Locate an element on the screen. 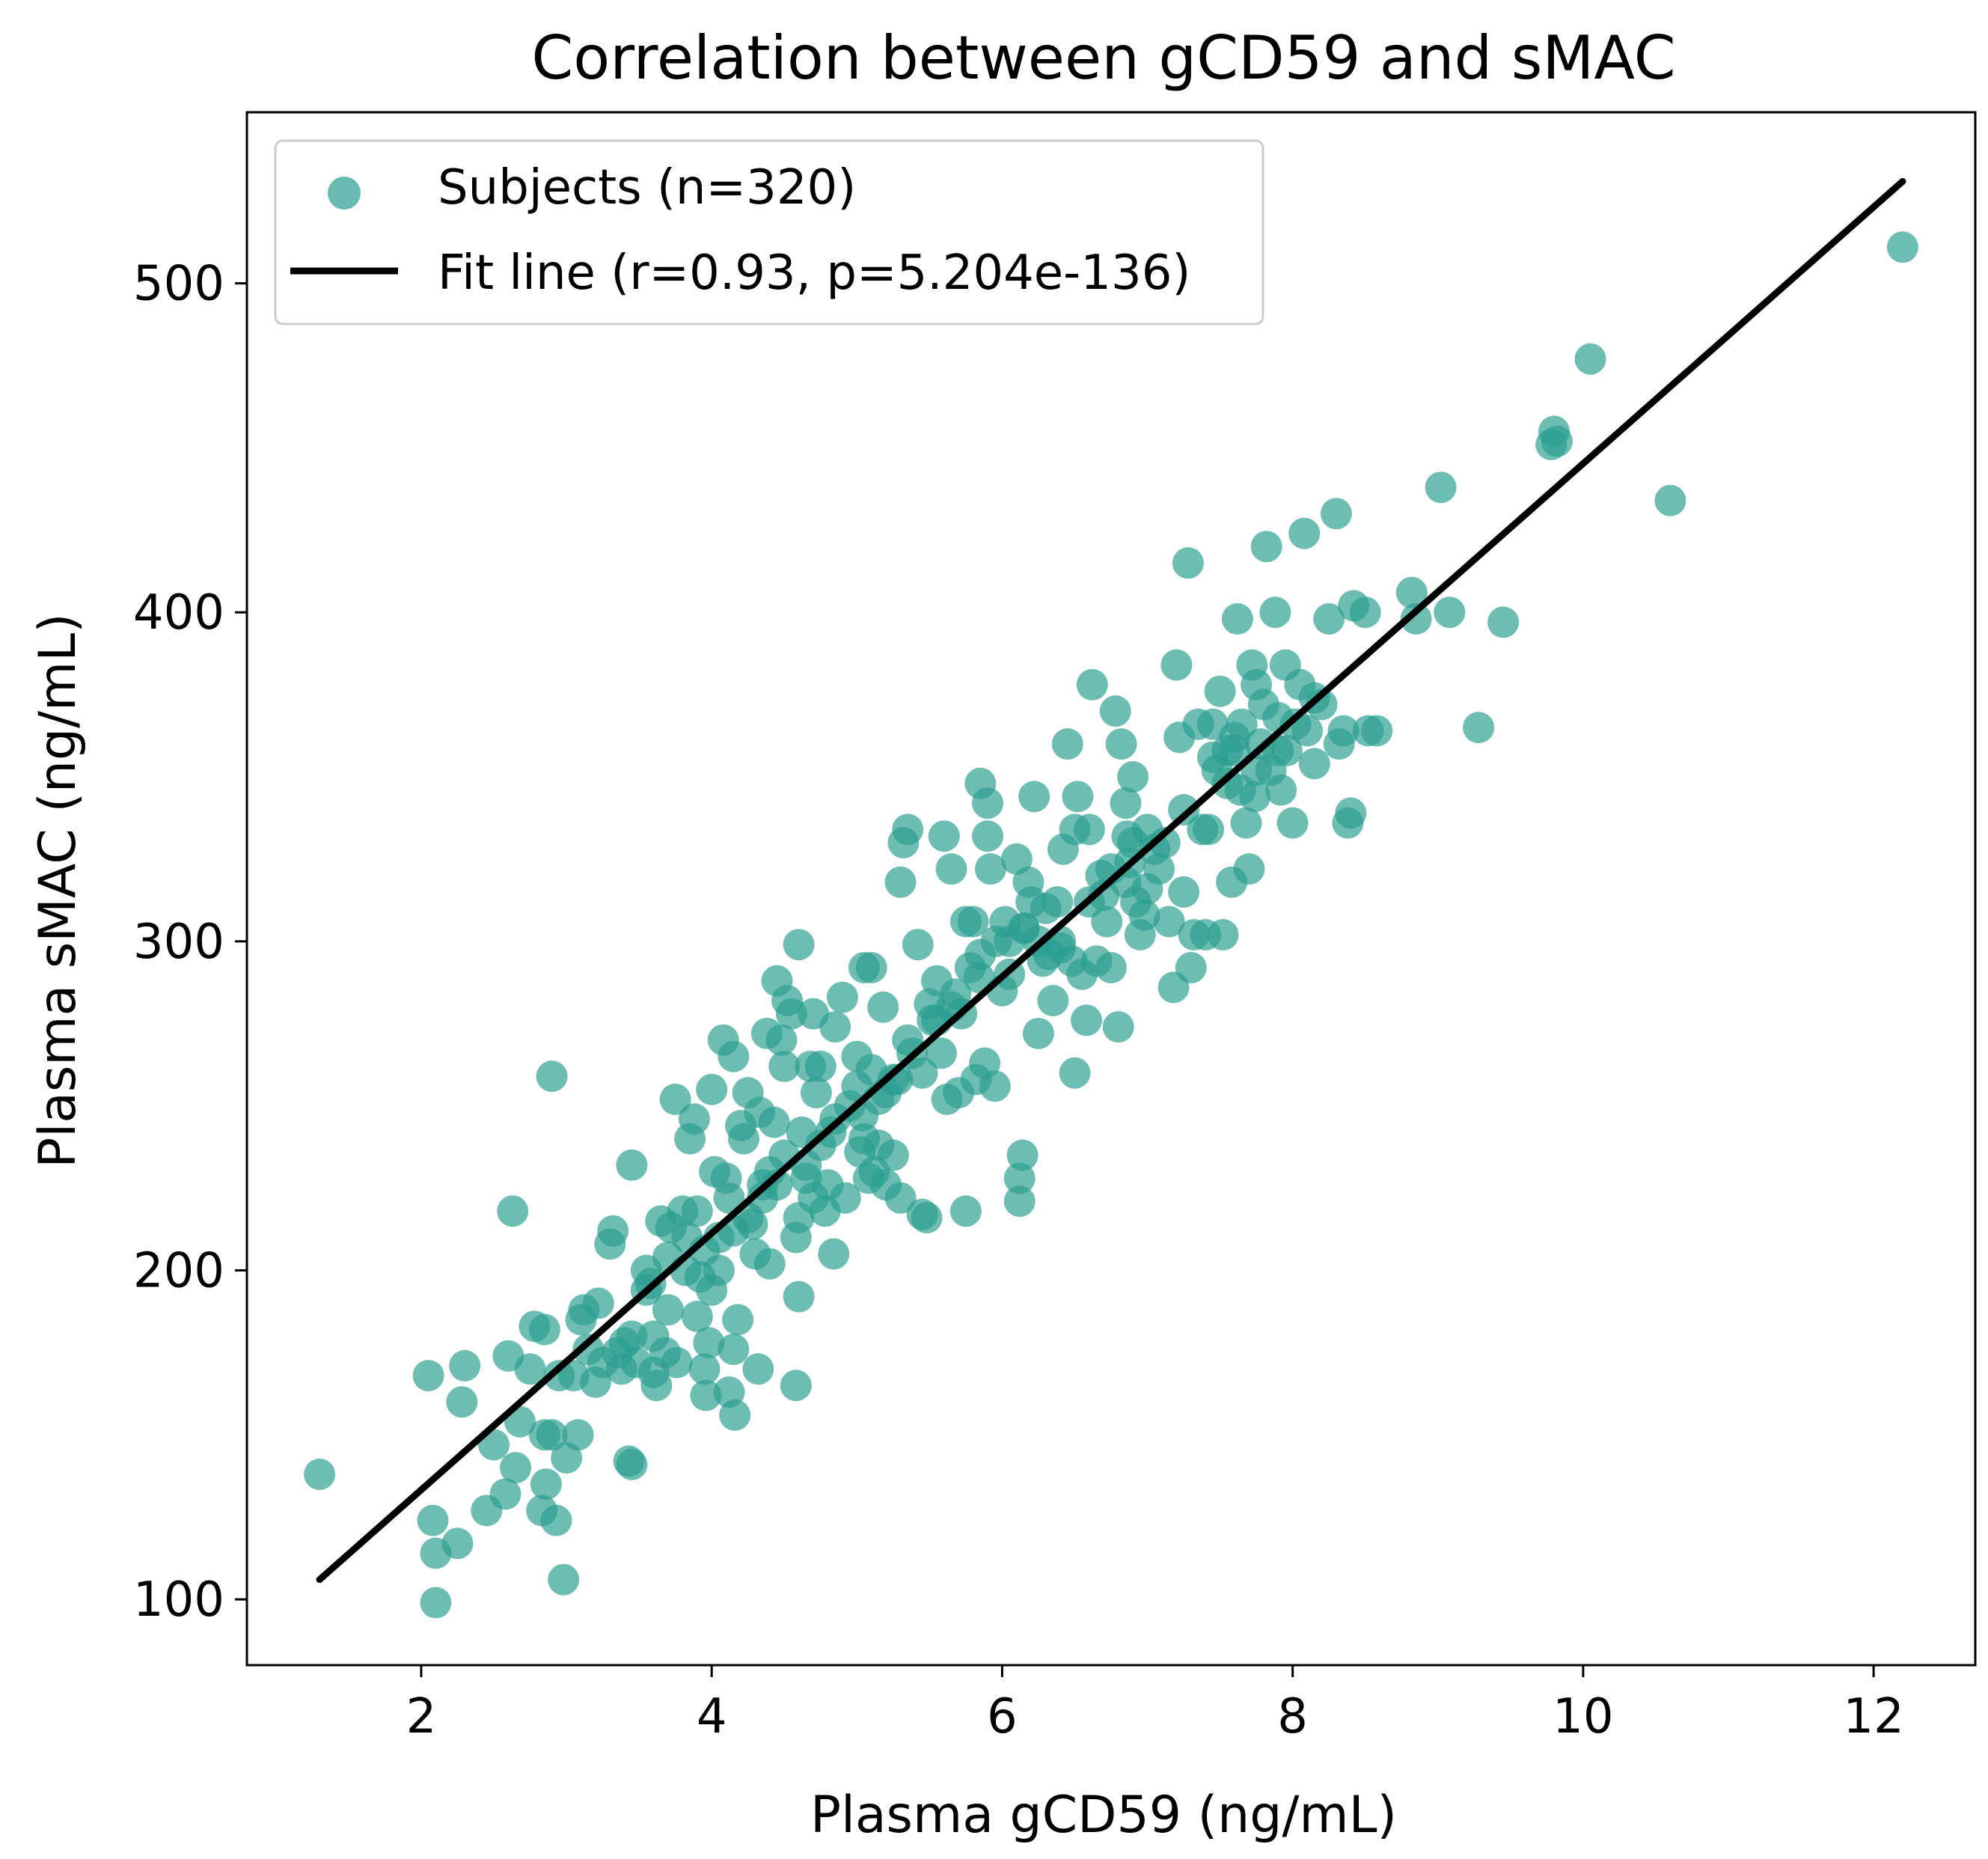 This screenshot has height=1859, width=1988. y-tick-label: 100 is located at coordinates (178, 1600).